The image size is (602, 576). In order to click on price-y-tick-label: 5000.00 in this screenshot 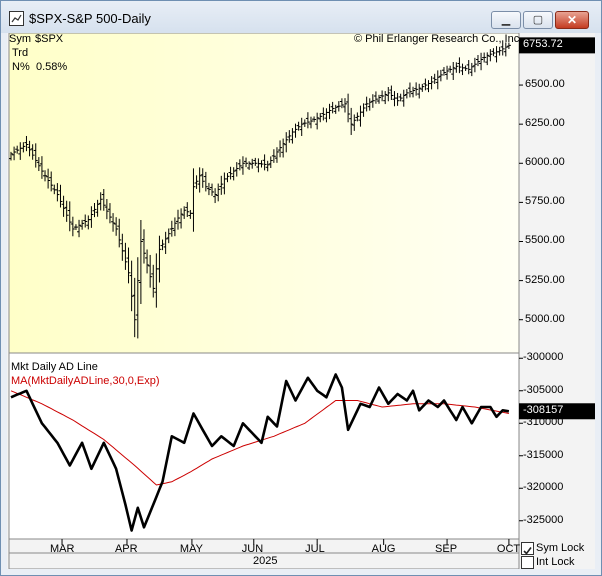, I will do `click(545, 318)`.